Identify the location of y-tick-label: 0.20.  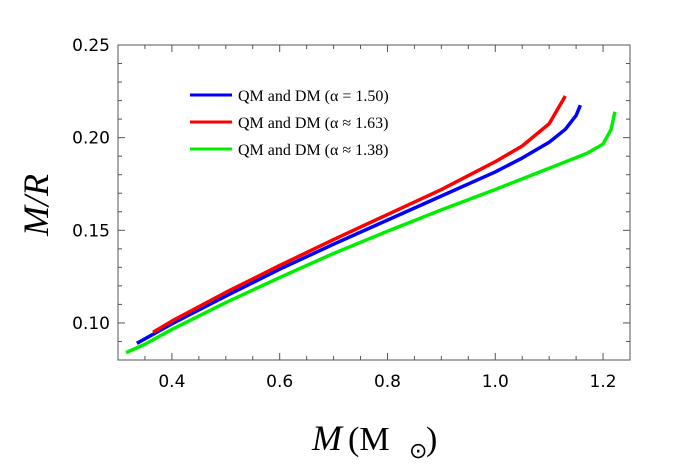
(91, 139).